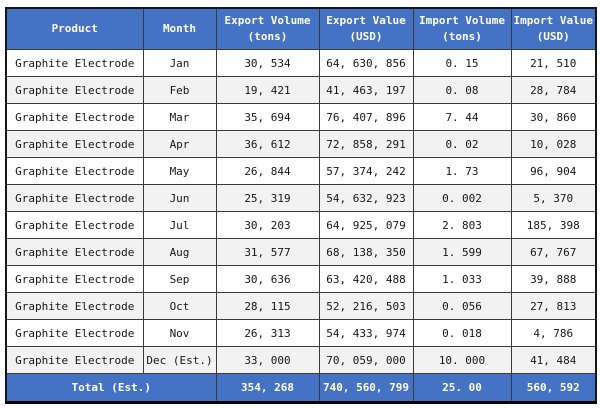 This screenshot has height=408, width=600. What do you see at coordinates (179, 225) in the screenshot?
I see `month-cell: Jul` at bounding box center [179, 225].